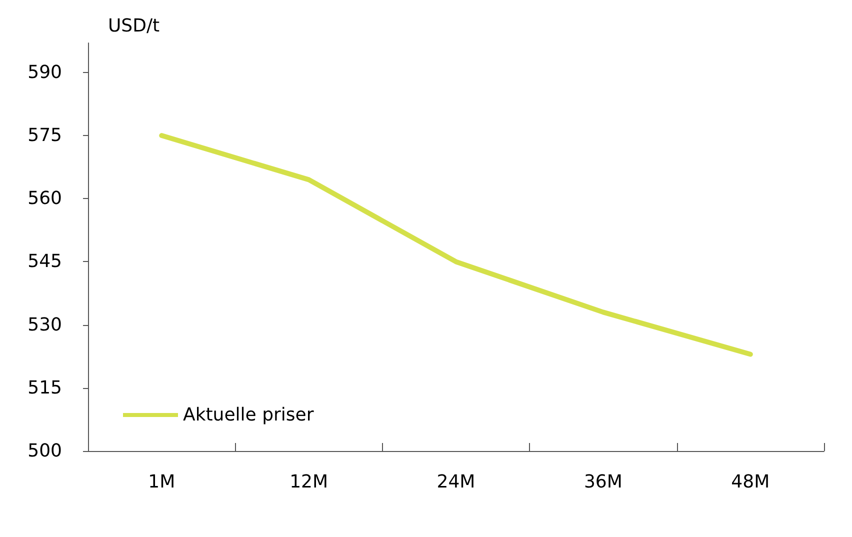 Image resolution: width=852 pixels, height=537 pixels. What do you see at coordinates (750, 482) in the screenshot?
I see `x-tick-label: 48M` at bounding box center [750, 482].